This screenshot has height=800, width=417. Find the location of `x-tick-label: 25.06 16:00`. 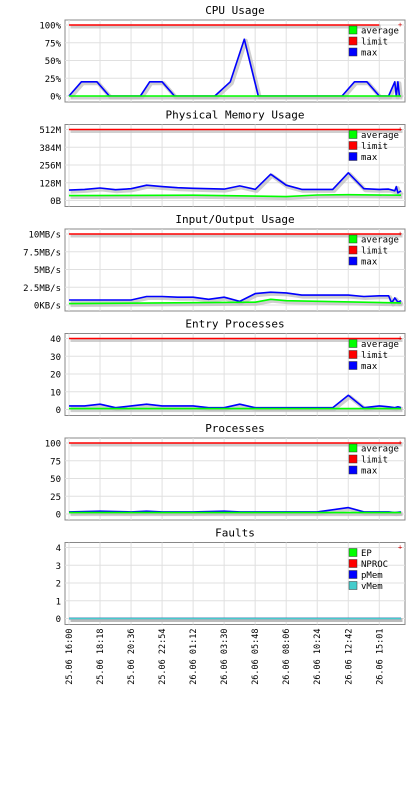

x-tick-label: 25.06 16:00 is located at coordinates (70, 657).